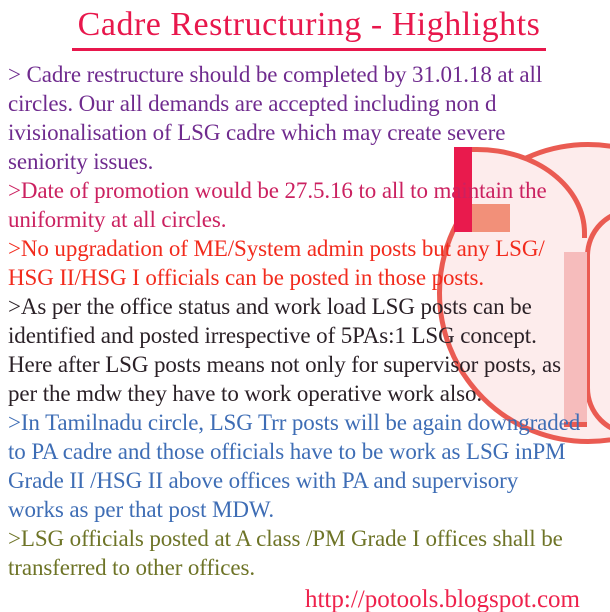 The width and height of the screenshot is (610, 612). Describe the element at coordinates (491, 218) in the screenshot. I see `watermark-p-arm-icon` at that location.